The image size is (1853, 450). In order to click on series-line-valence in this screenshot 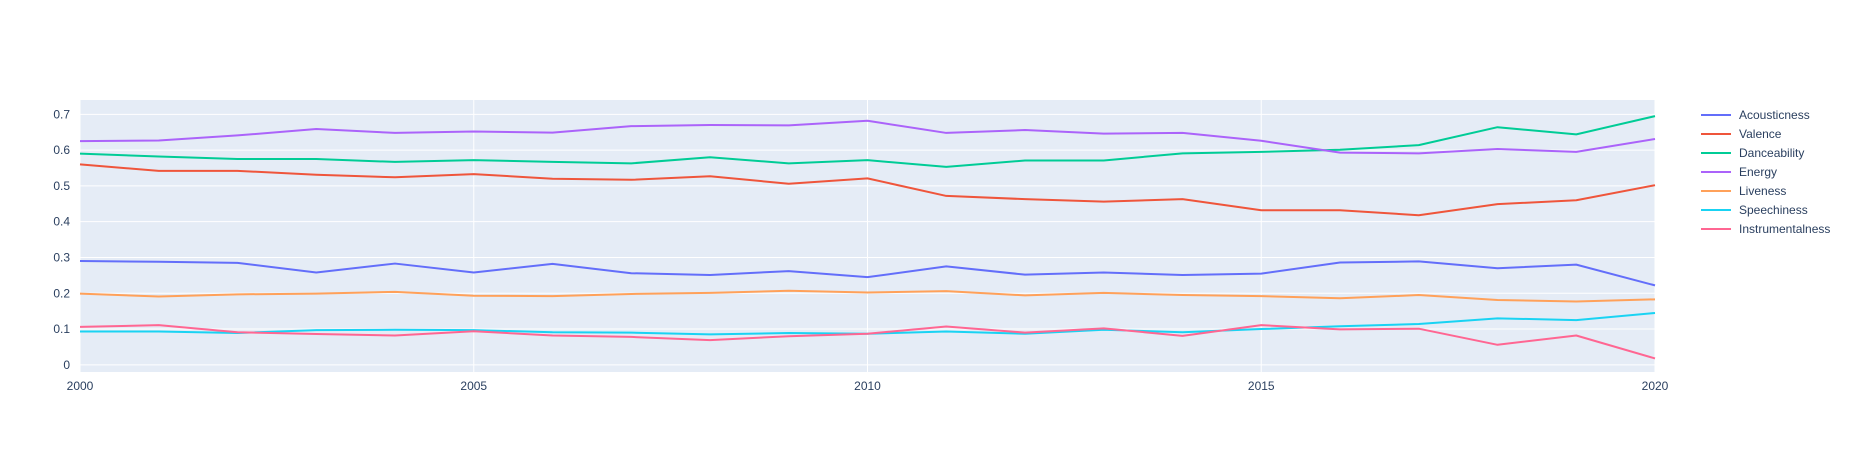, I will do `click(867, 190)`.